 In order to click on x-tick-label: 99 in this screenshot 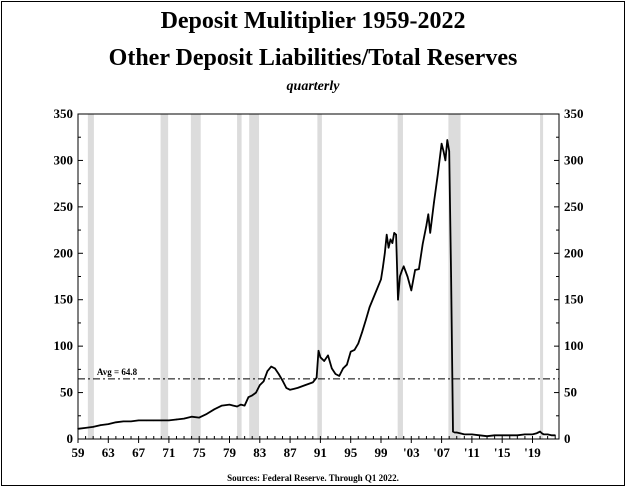, I will do `click(381, 452)`.